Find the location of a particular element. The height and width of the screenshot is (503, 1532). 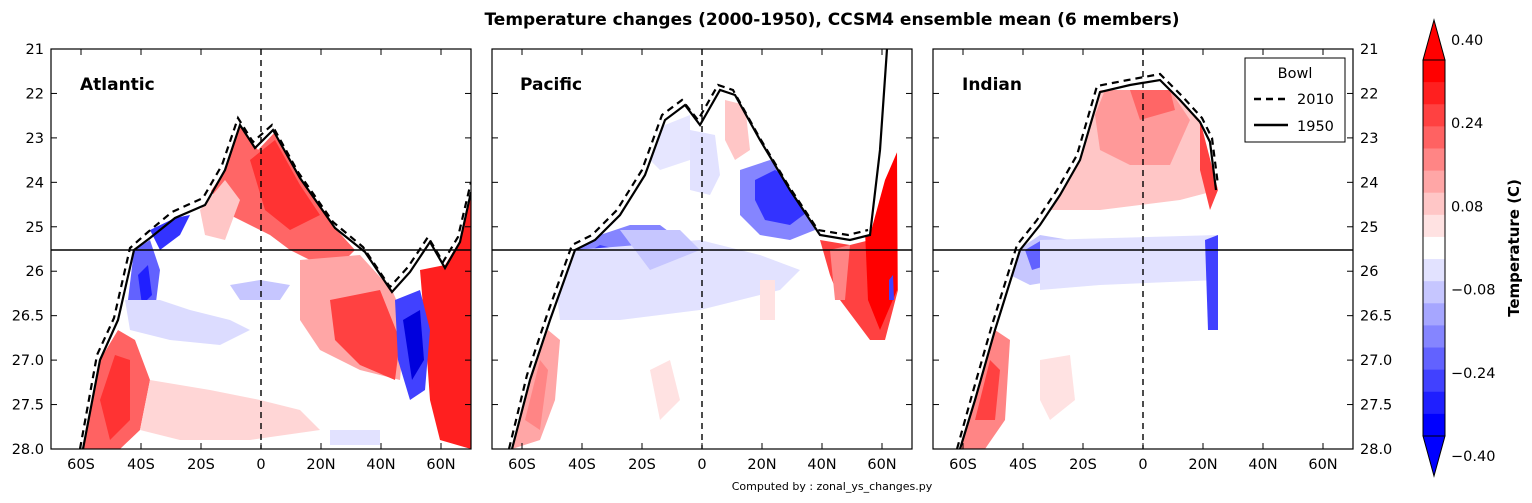

legend: Bowl 2010 1950 is located at coordinates (1295, 100).